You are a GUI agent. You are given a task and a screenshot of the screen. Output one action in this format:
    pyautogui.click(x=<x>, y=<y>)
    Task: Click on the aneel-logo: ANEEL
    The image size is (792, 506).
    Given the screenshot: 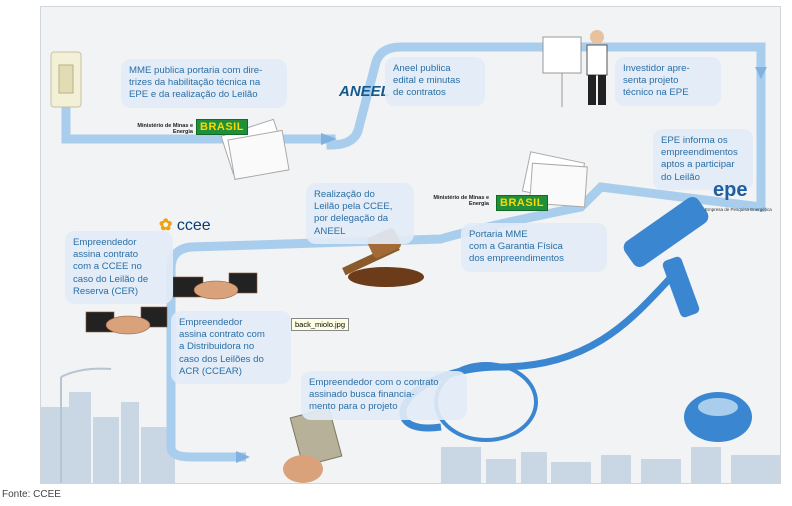 What is the action you would take?
    pyautogui.click(x=364, y=91)
    